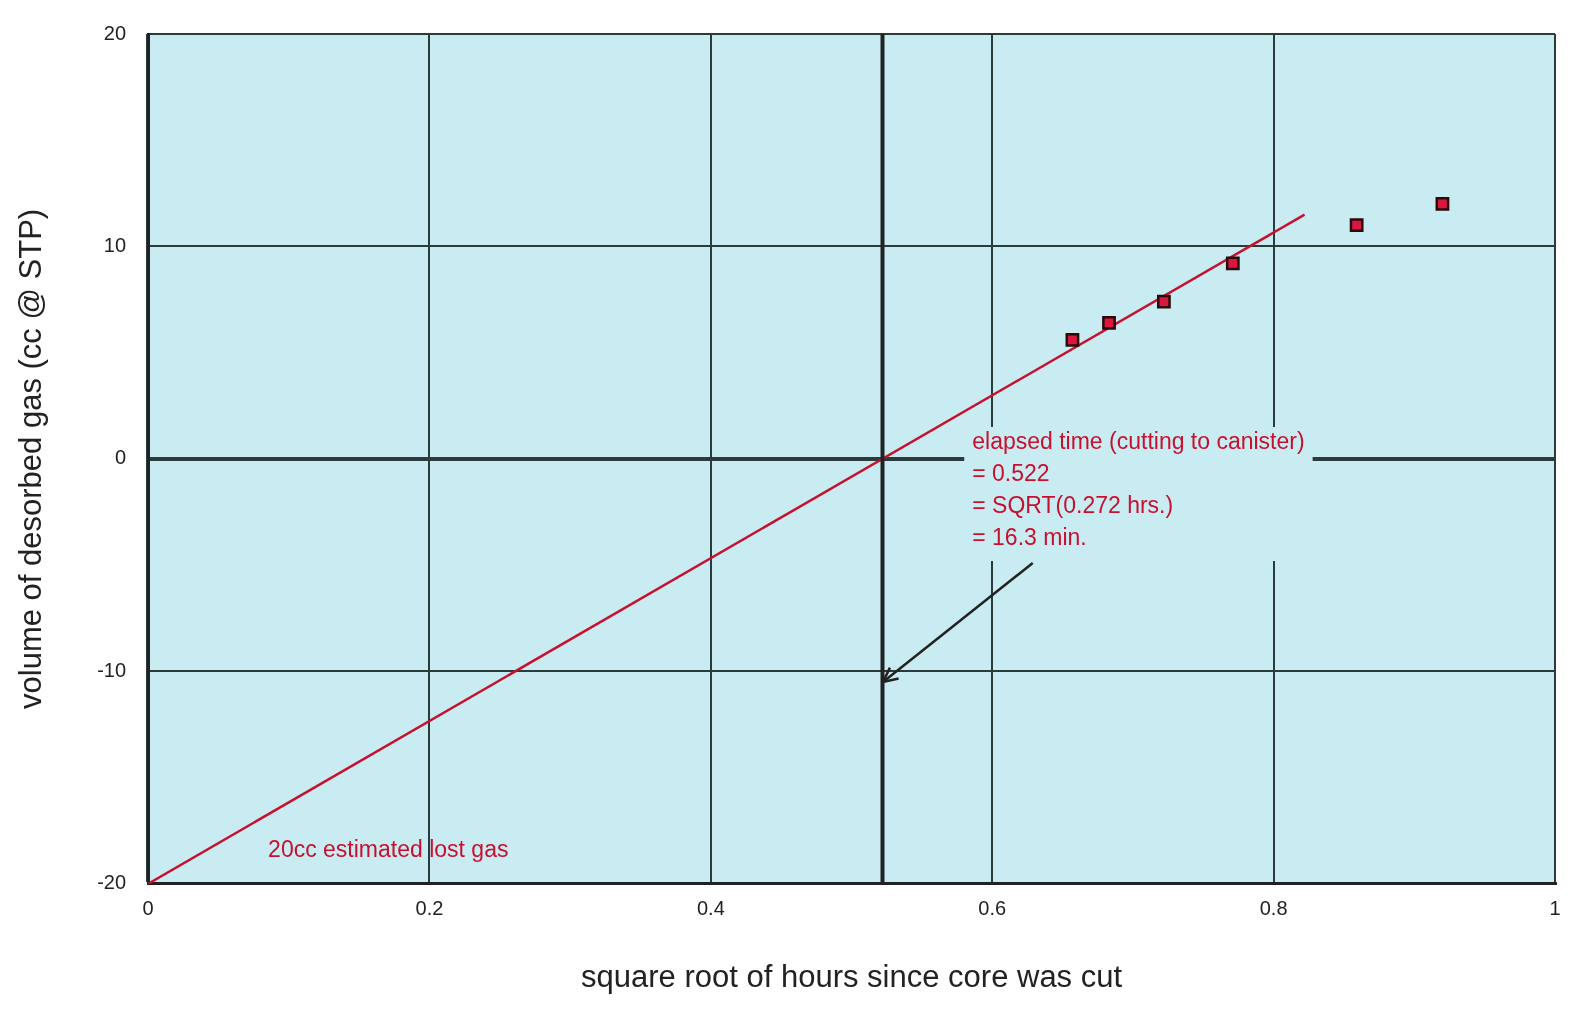  What do you see at coordinates (115, 244) in the screenshot?
I see `y-tick-label: 10` at bounding box center [115, 244].